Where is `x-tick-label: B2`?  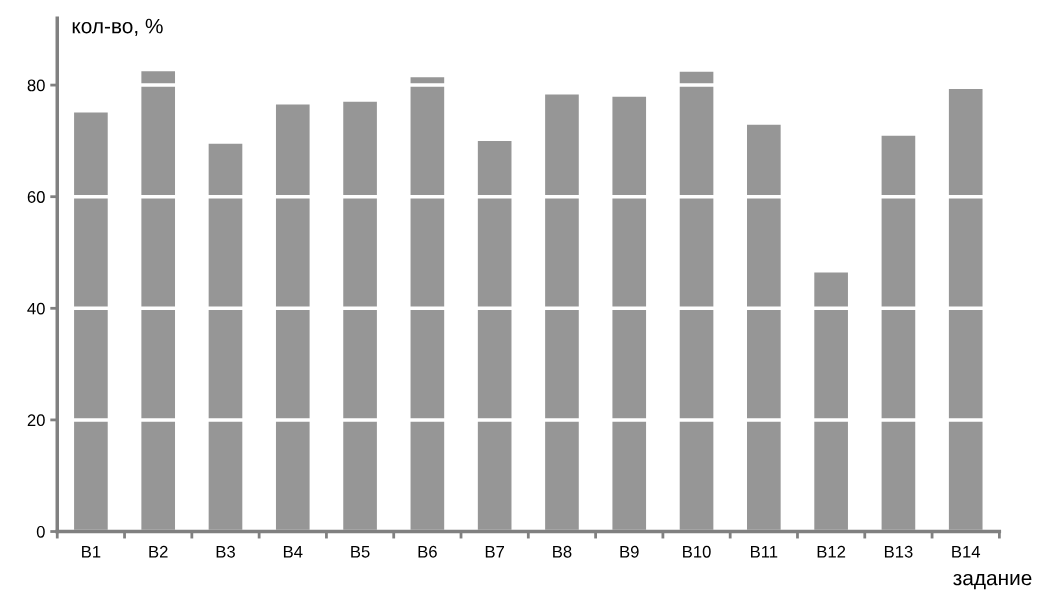
x-tick-label: B2 is located at coordinates (158, 551).